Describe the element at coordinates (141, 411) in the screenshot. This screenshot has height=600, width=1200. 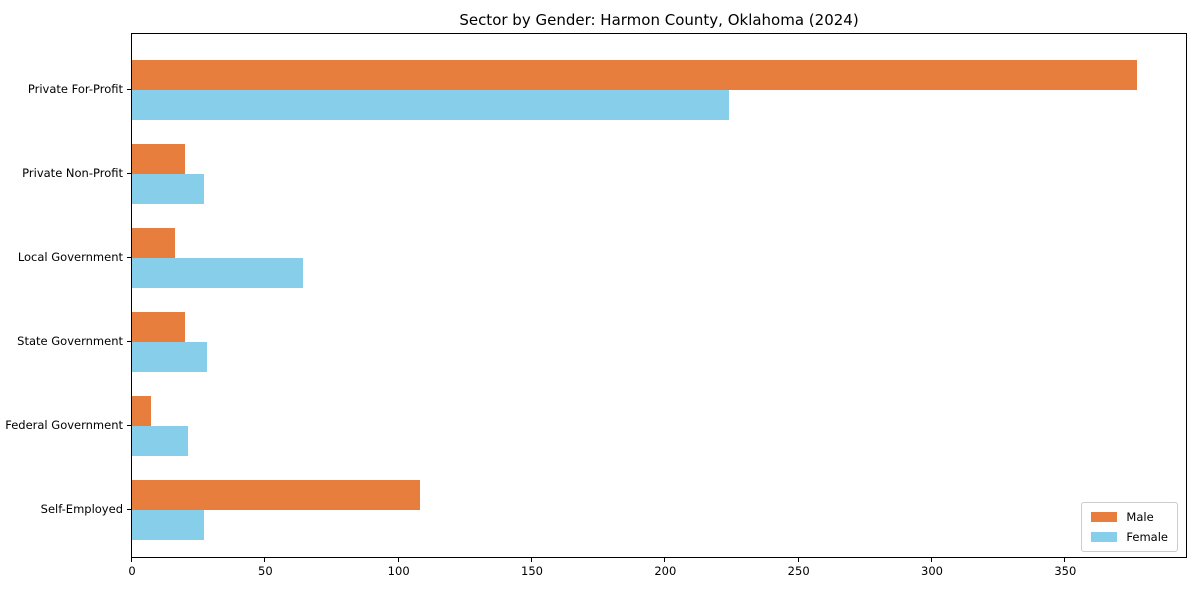
I see `bar-male-federal-government` at that location.